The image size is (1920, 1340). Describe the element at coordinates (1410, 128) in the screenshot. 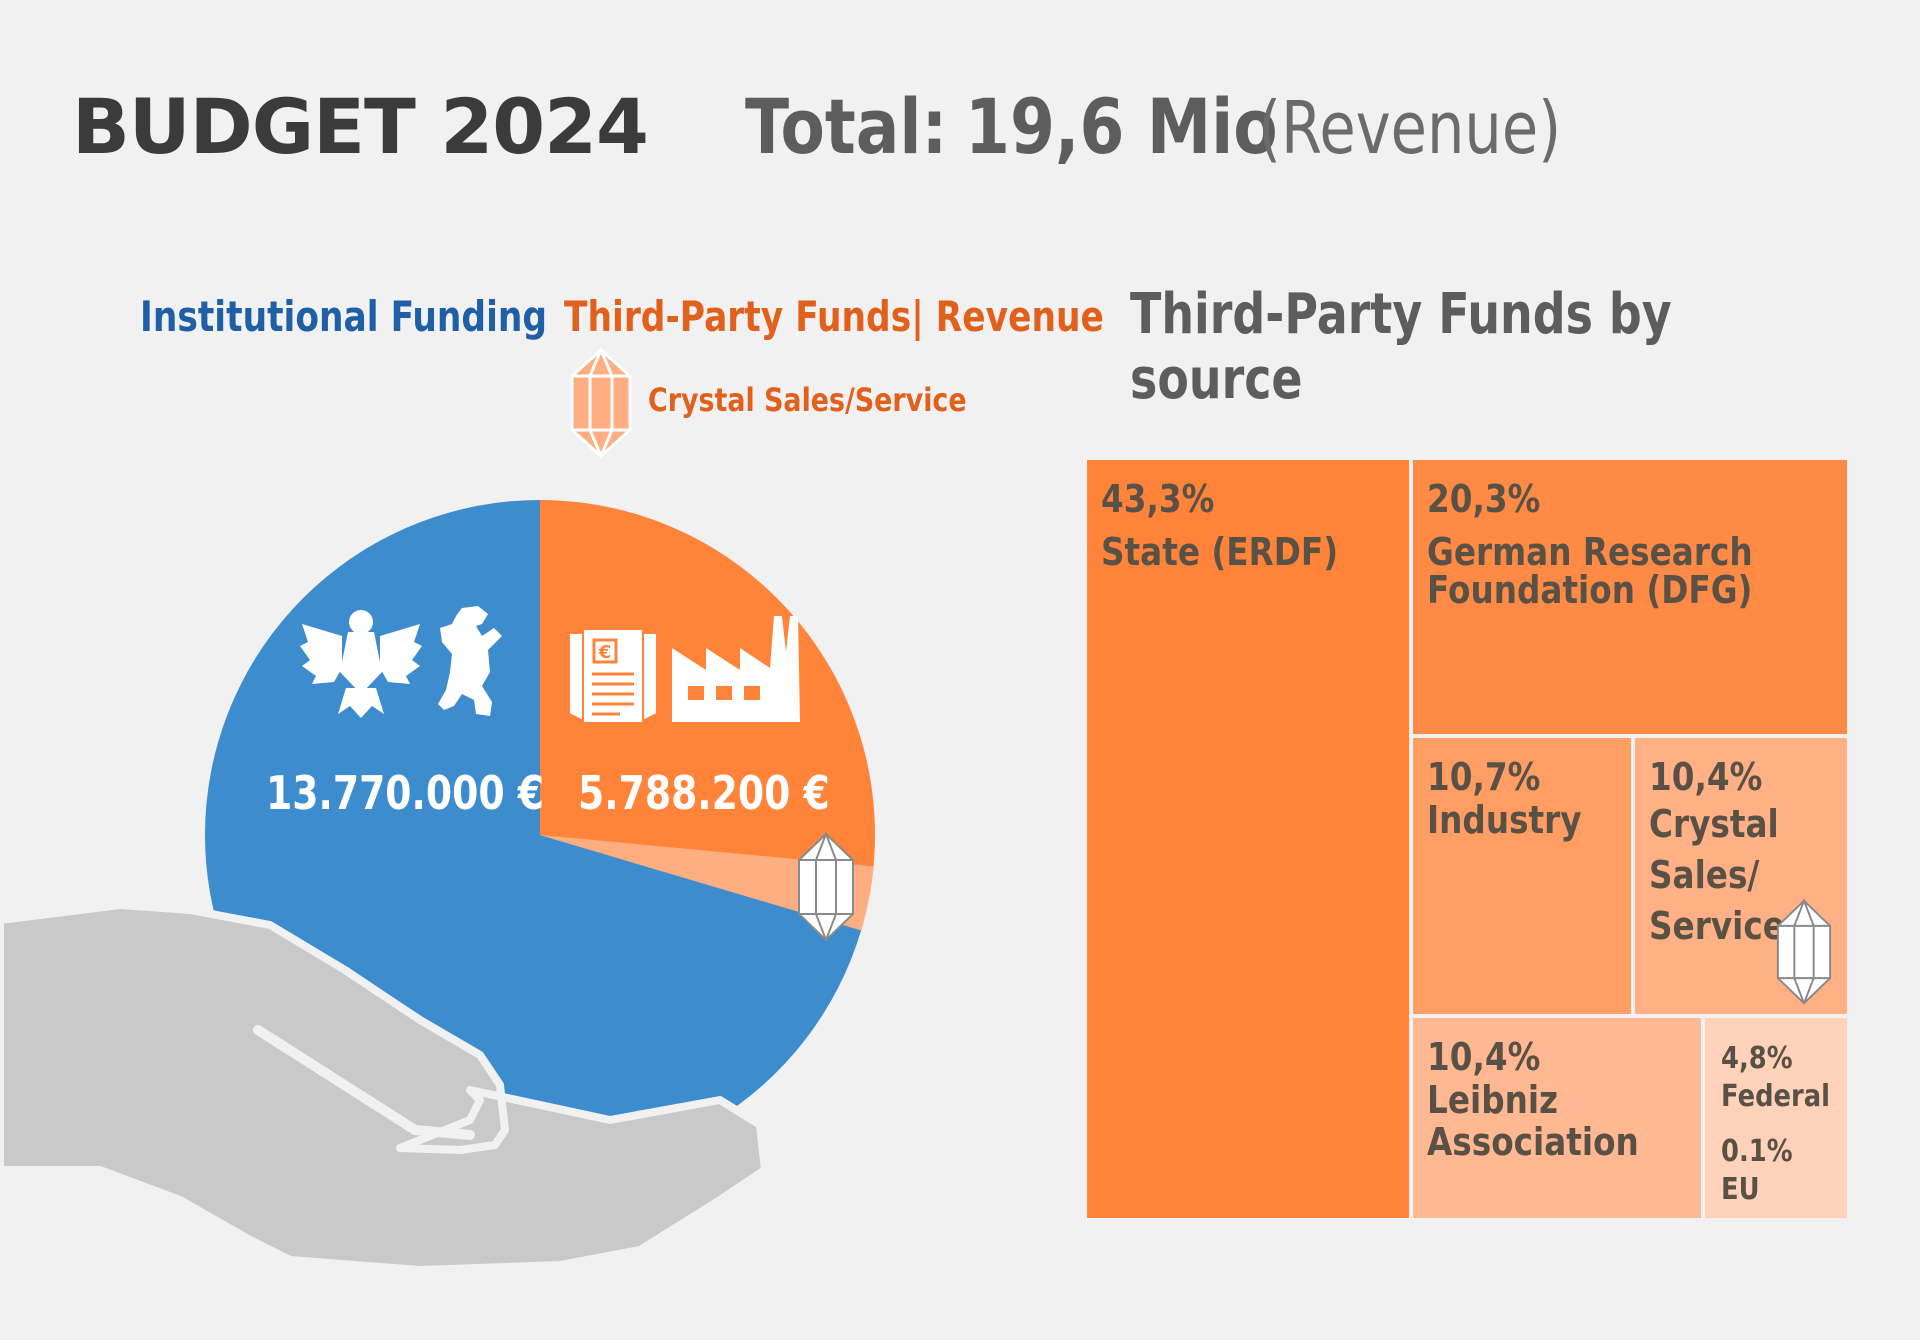

I see `total-note: (Revenue)` at that location.